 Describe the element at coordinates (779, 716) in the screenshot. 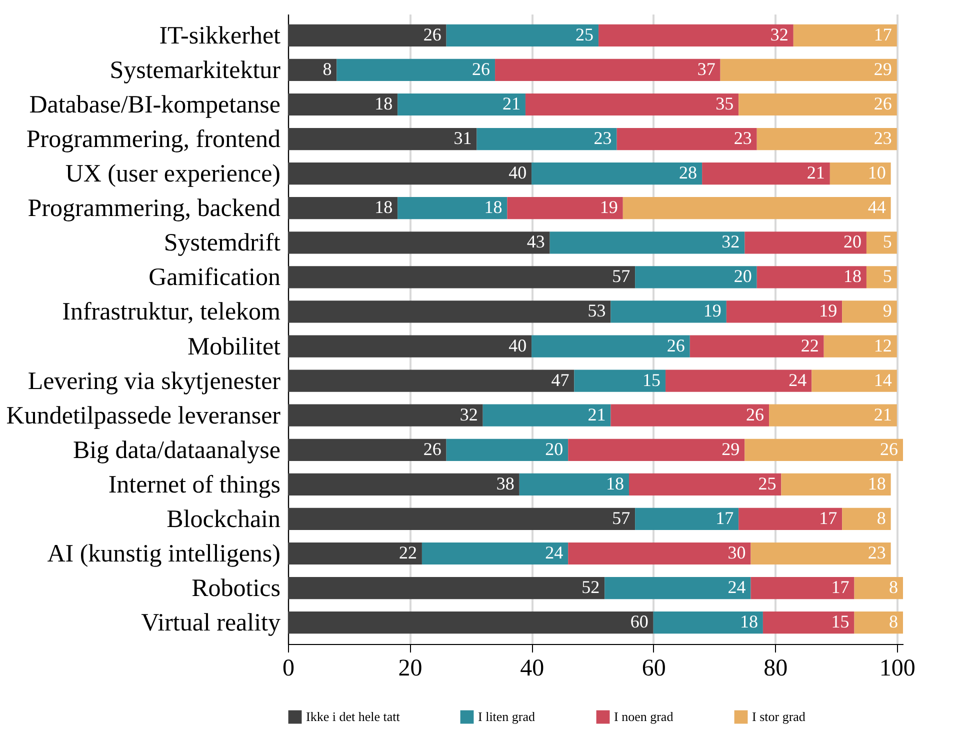

I see `legend-label: I stor grad` at that location.